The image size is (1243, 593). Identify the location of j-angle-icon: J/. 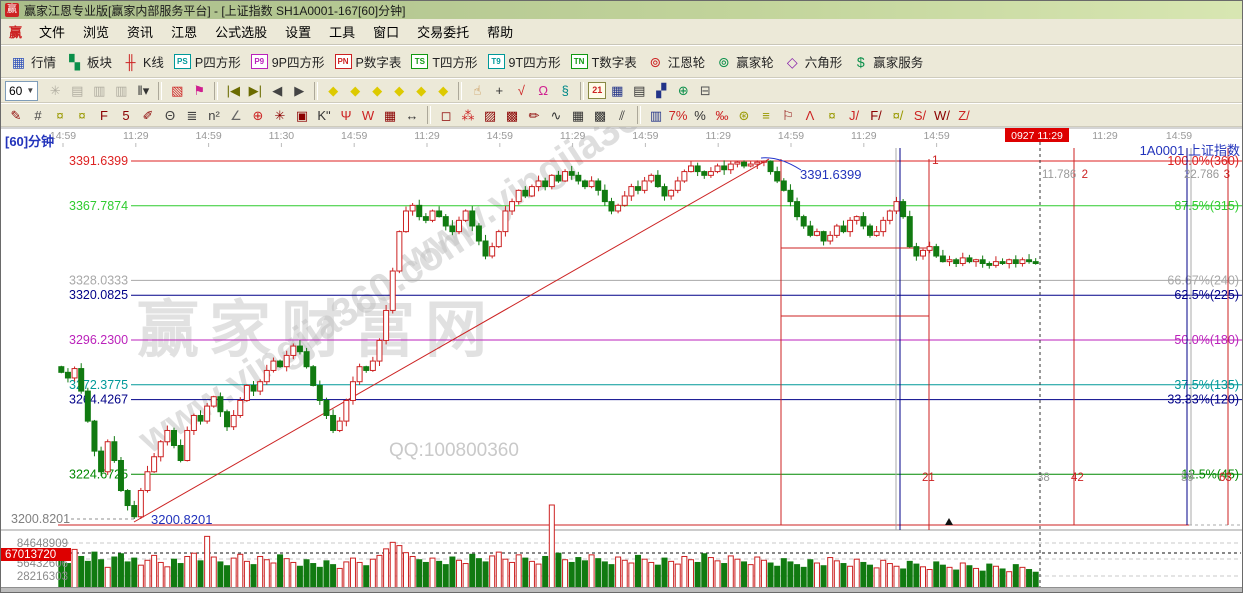
(854, 115).